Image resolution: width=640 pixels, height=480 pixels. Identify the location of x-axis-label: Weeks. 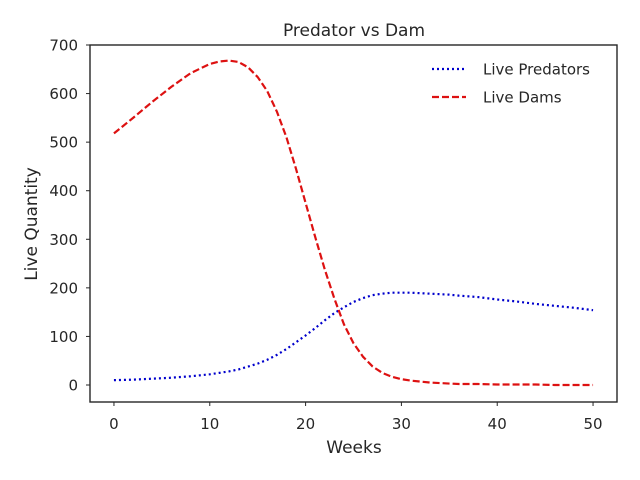
(354, 448).